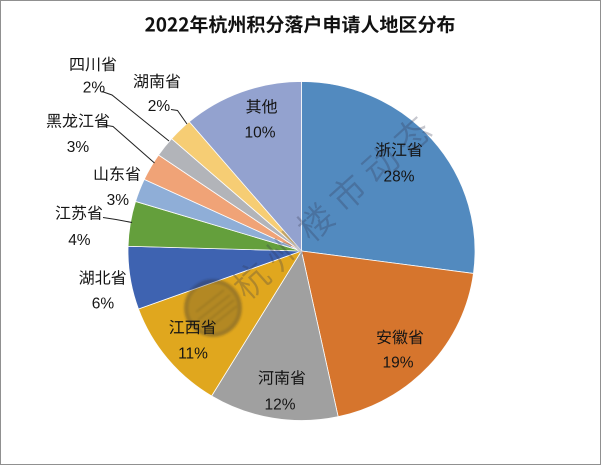 The image size is (601, 465). Describe the element at coordinates (397, 363) in the screenshot. I see `svg-text: 19%` at that location.